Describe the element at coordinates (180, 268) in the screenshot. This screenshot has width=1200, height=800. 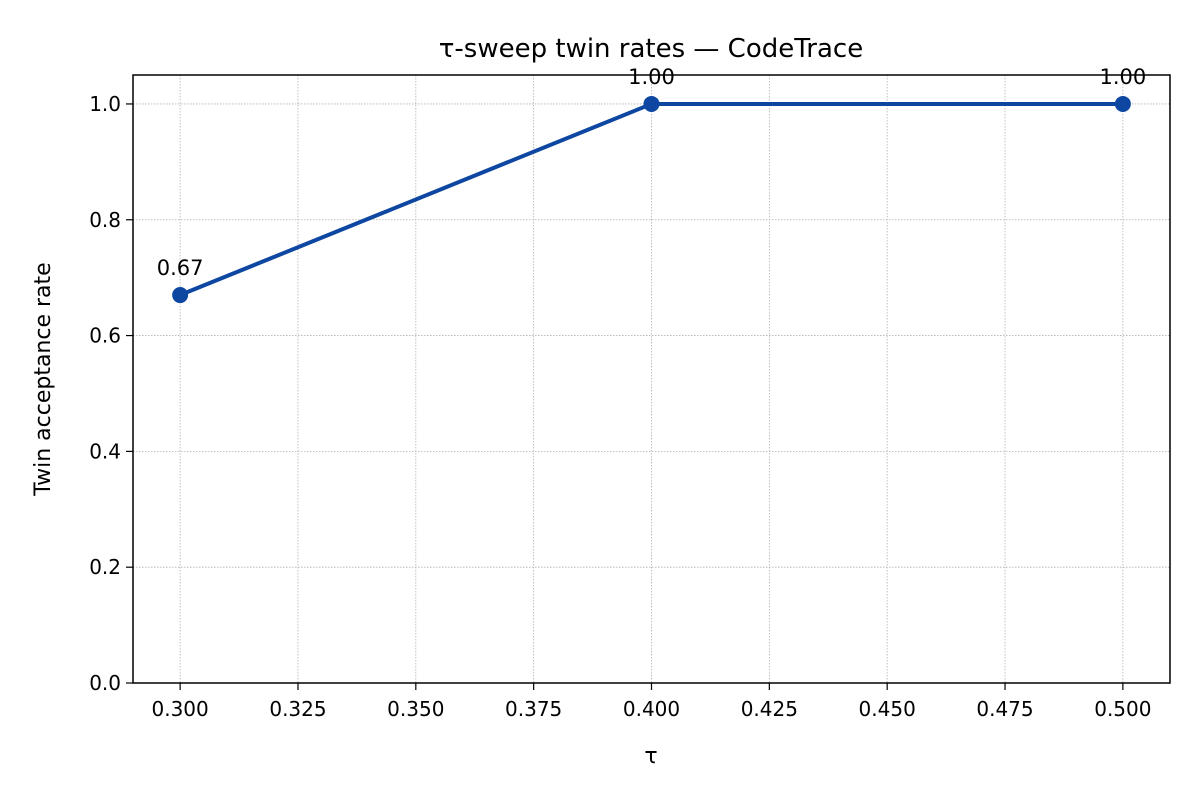
I see `data-label: 0.67` at that location.